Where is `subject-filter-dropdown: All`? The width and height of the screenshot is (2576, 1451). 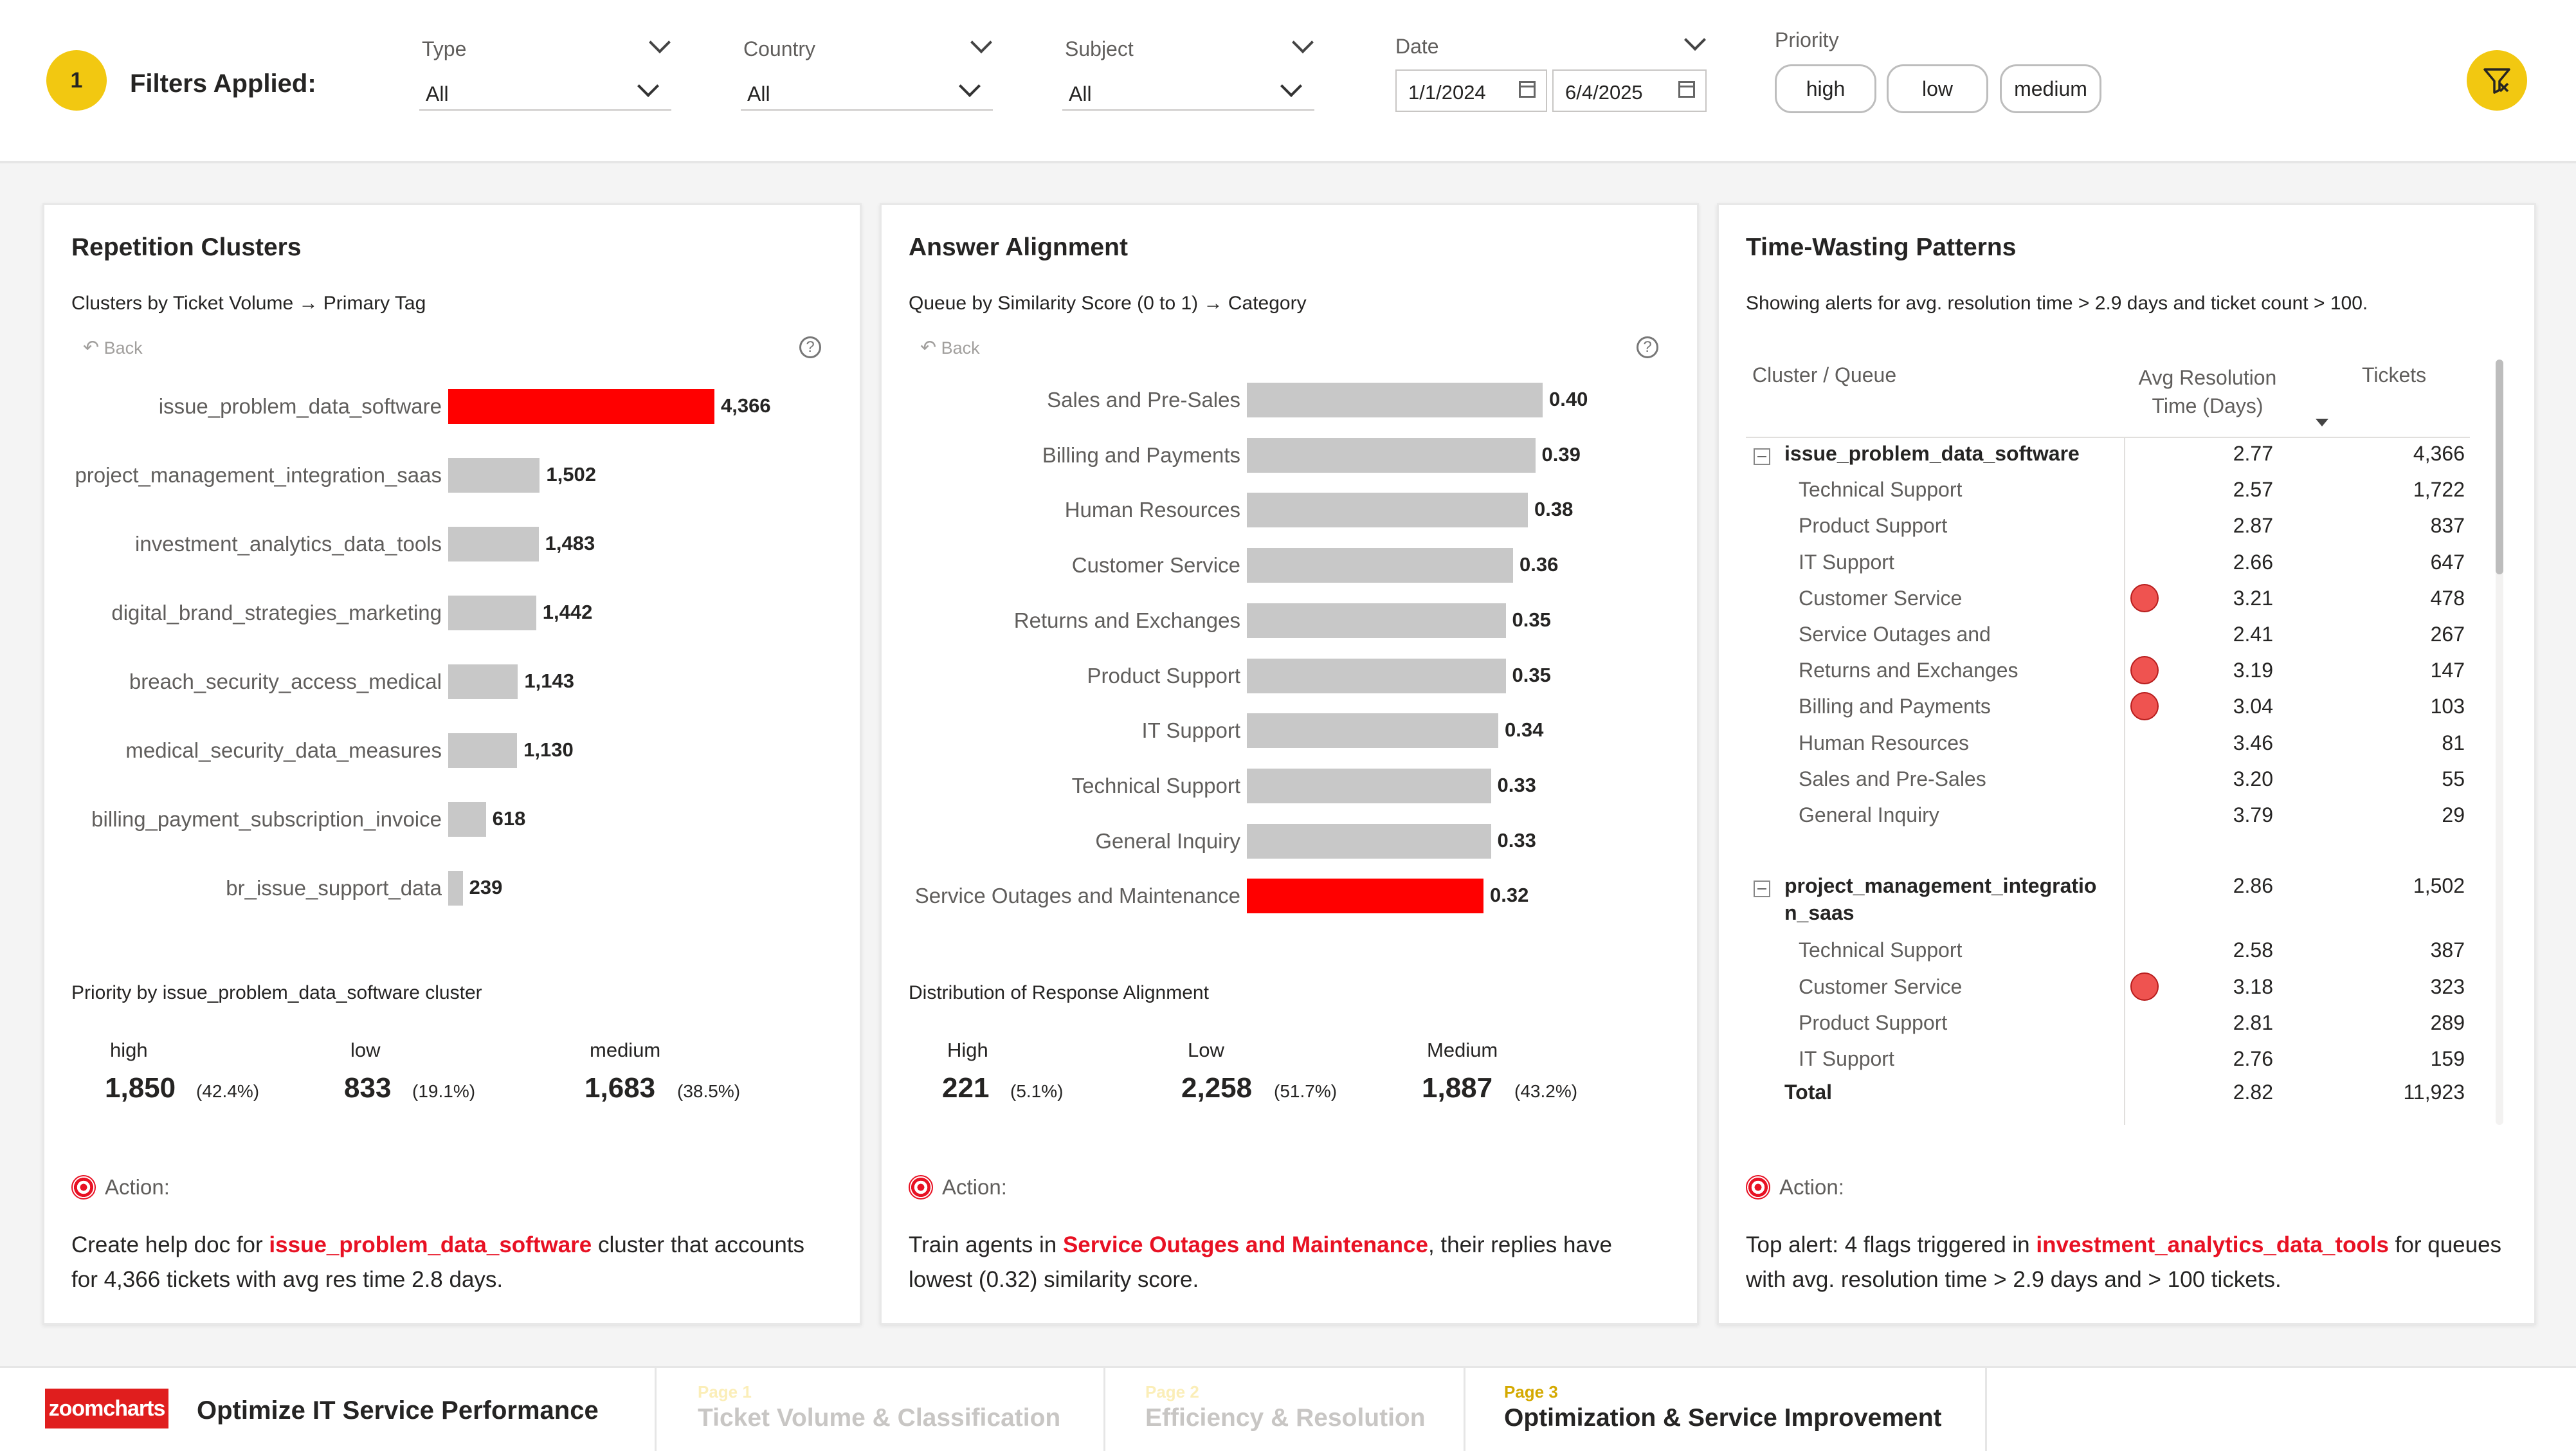
subject-filter-dropdown: All is located at coordinates (1188, 90).